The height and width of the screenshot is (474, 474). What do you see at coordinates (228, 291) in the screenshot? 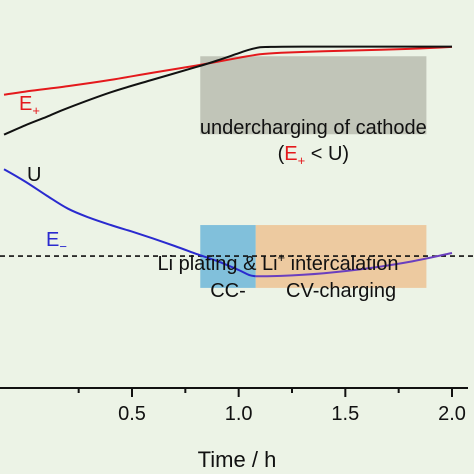
I see `cc-label: CC-` at bounding box center [228, 291].